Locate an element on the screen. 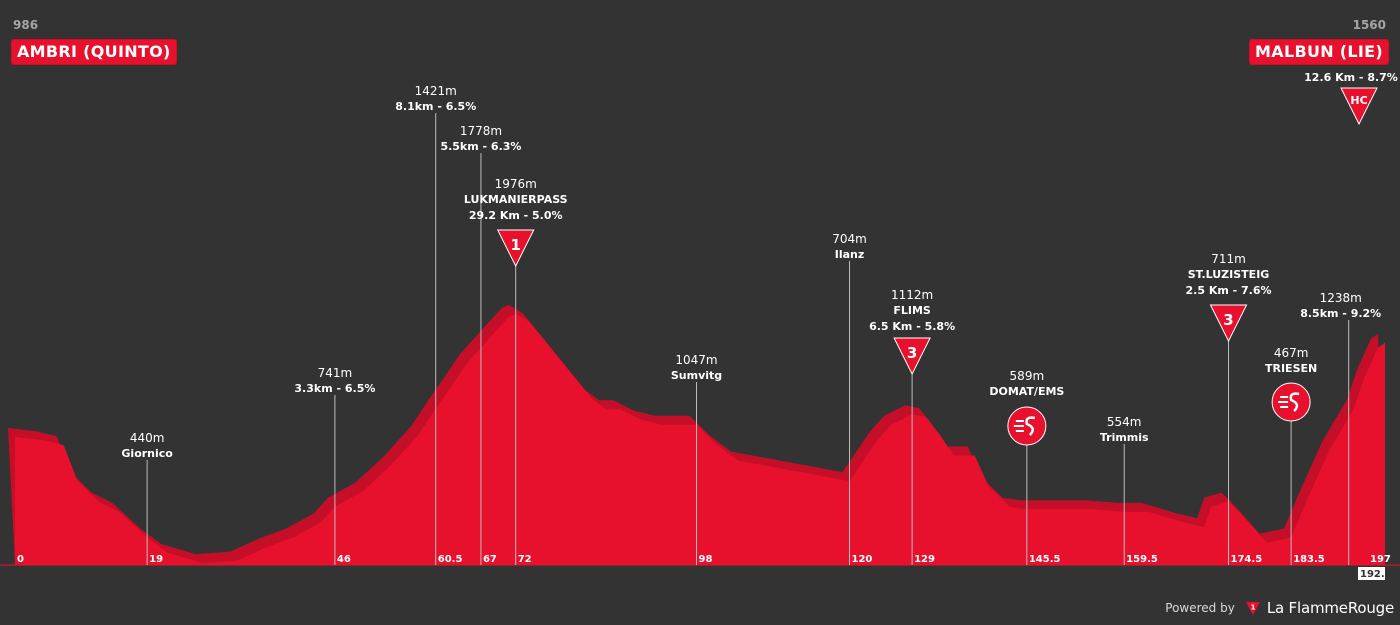 This screenshot has width=1400, height=625. annotation-place-name: Giornico is located at coordinates (147, 453).